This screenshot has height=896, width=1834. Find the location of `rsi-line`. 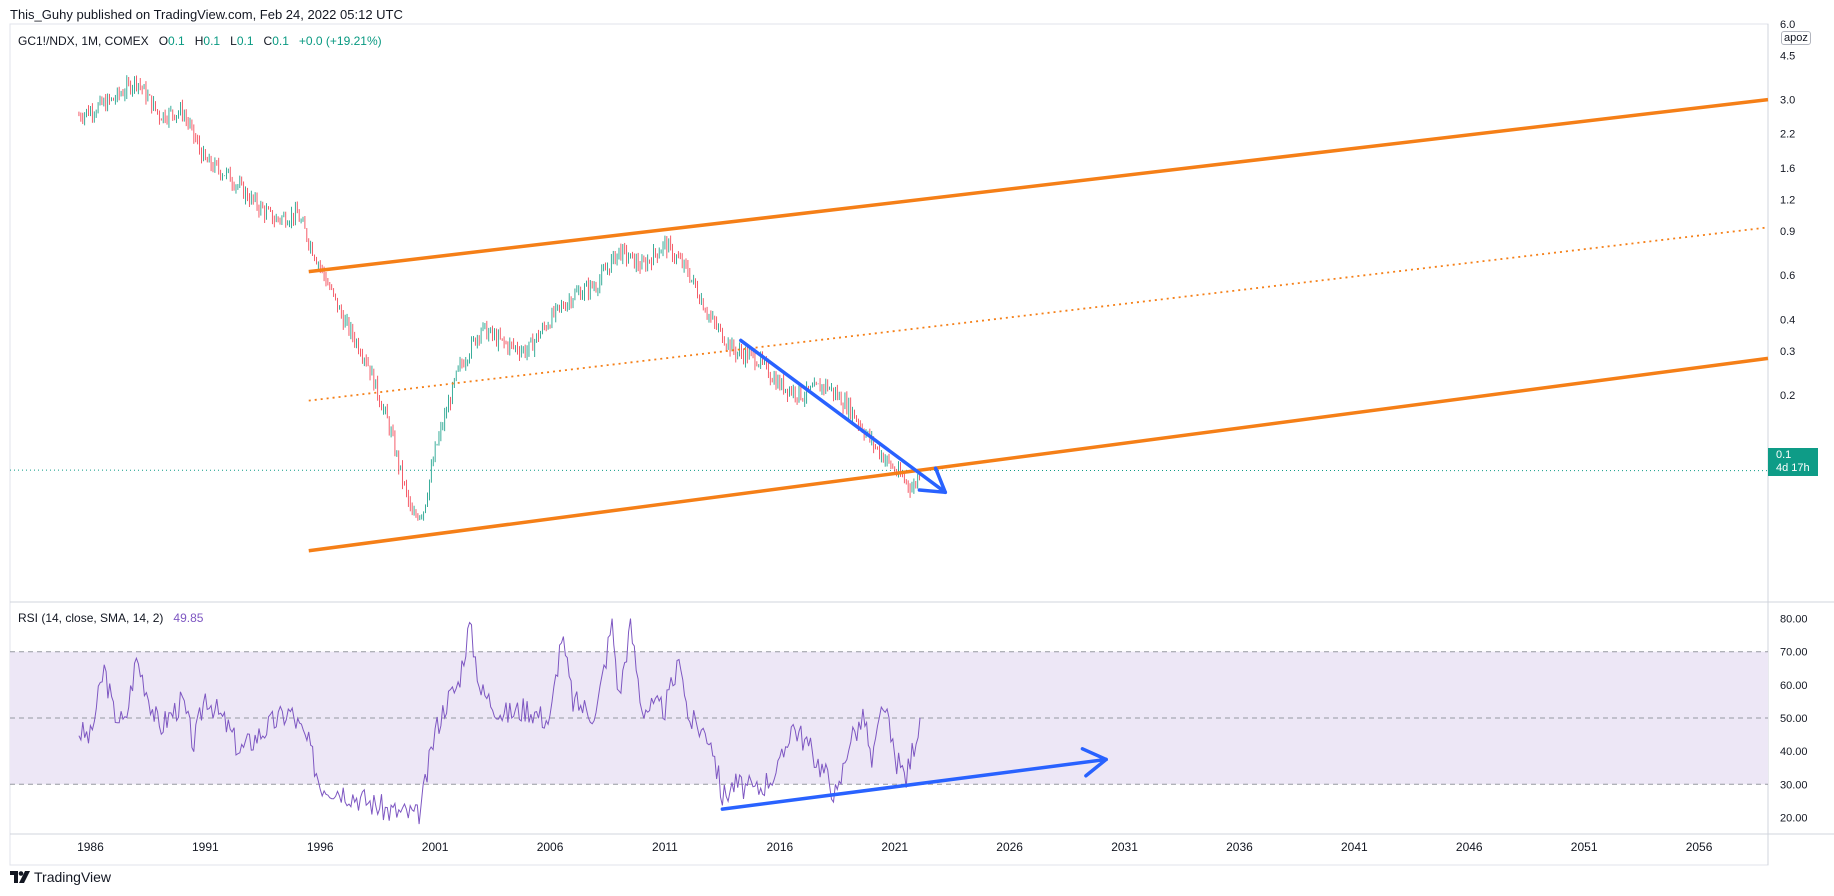

rsi-line is located at coordinates (499, 721).